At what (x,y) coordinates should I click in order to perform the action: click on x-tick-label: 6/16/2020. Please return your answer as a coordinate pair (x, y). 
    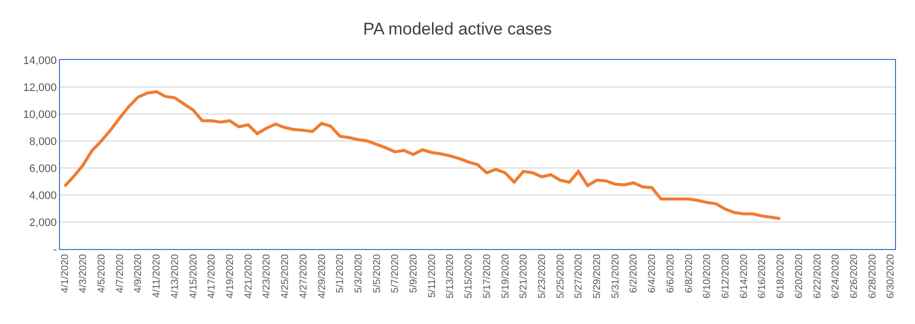
    Looking at the image, I should click on (762, 276).